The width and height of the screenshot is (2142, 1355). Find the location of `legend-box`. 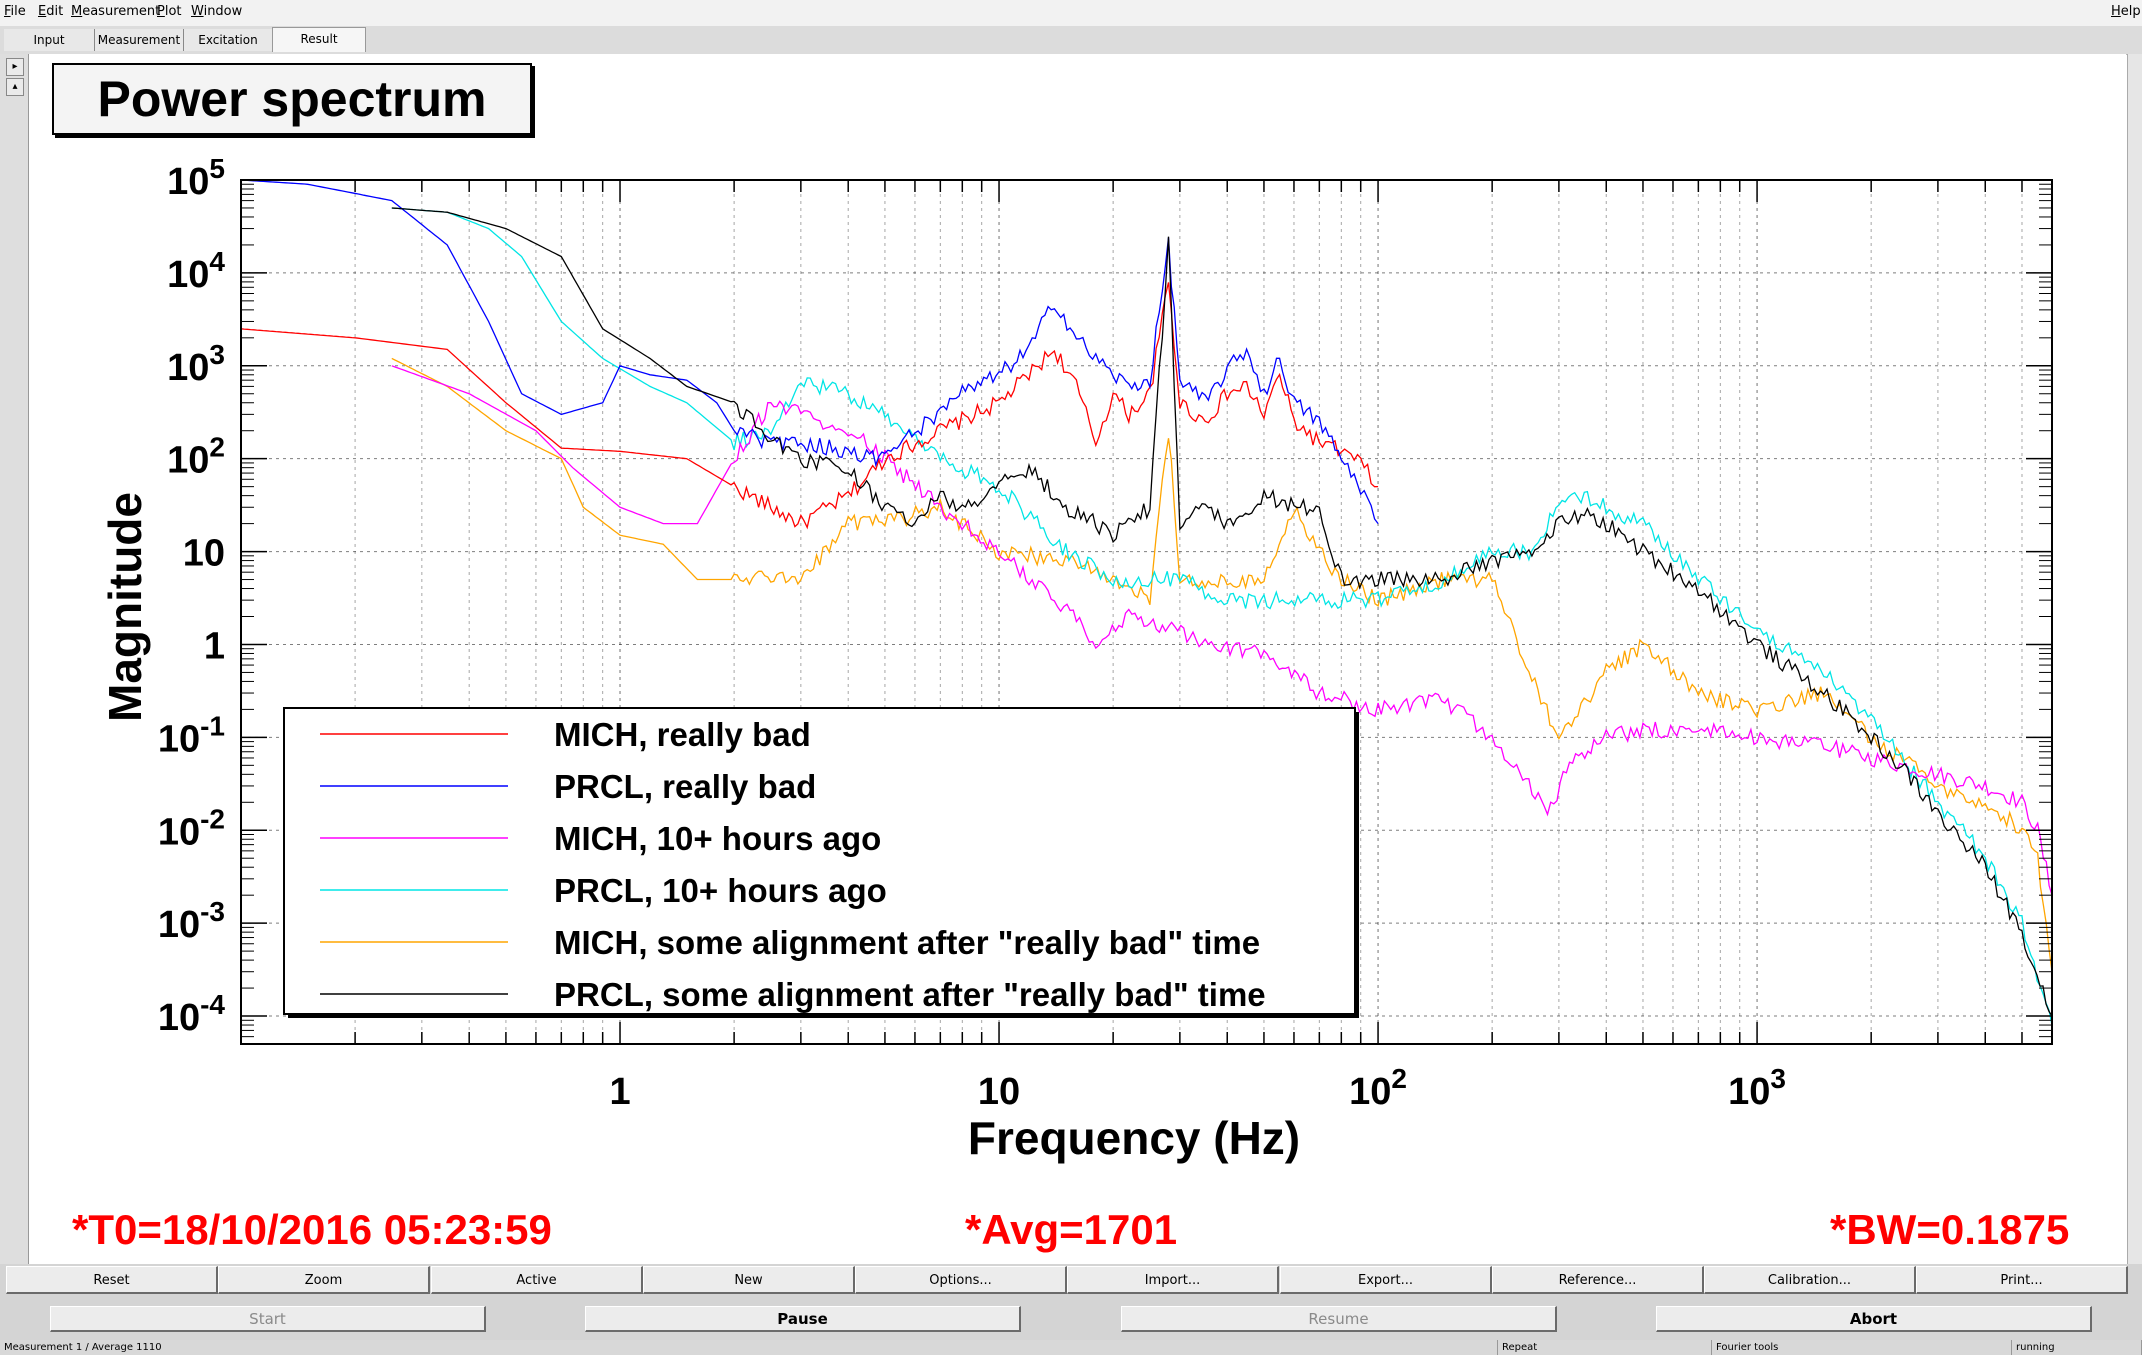

legend-box is located at coordinates (819, 861).